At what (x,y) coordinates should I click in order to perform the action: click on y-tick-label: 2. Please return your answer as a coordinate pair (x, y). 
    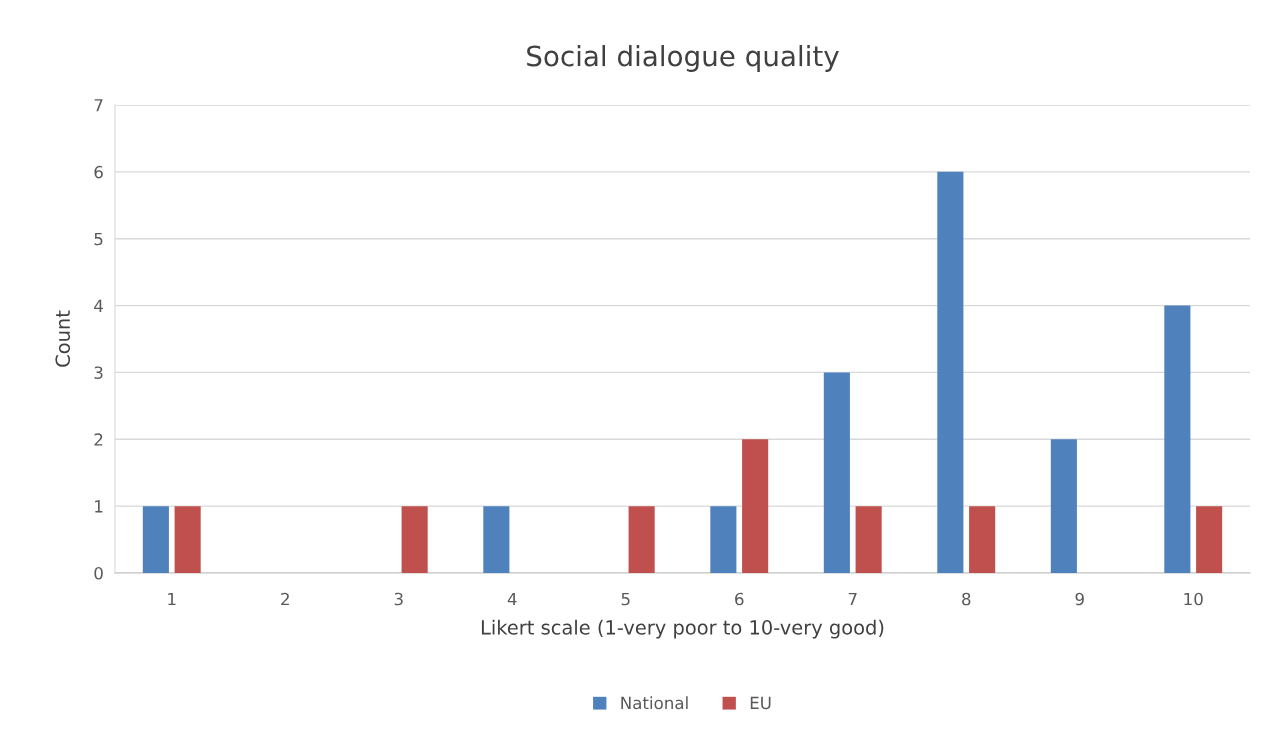
    Looking at the image, I should click on (98, 439).